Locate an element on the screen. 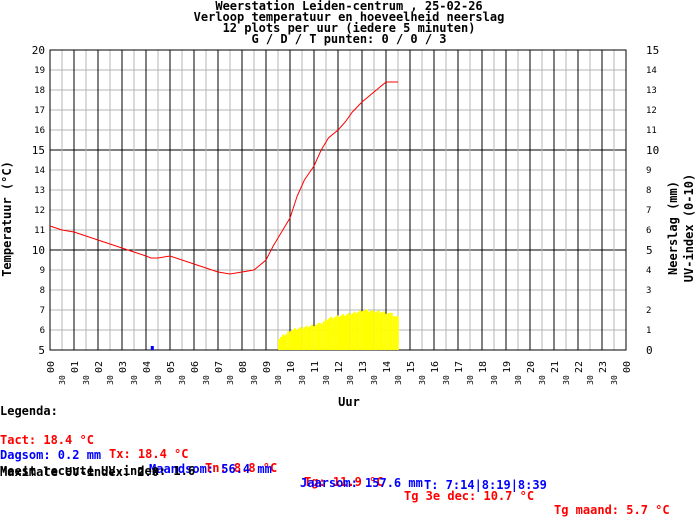  y-tick-label-left: 13 is located at coordinates (39, 191).